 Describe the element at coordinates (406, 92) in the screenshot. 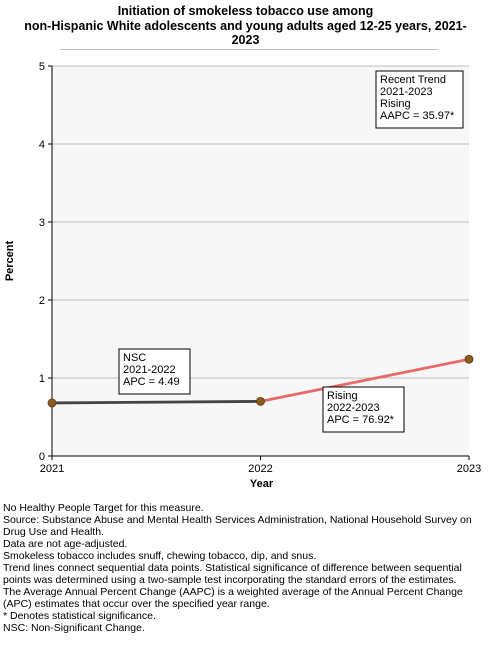

I see `recent-trend-annotation-text: 2021-2023` at that location.